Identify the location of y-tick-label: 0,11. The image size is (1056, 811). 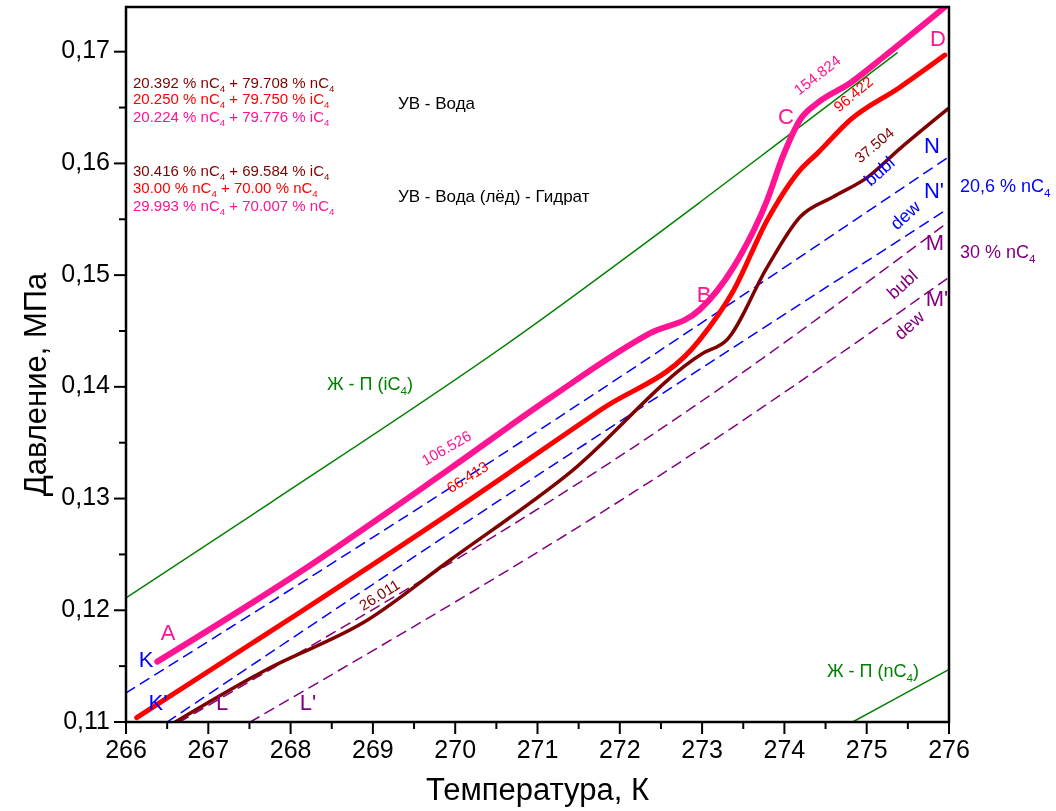
(86, 719).